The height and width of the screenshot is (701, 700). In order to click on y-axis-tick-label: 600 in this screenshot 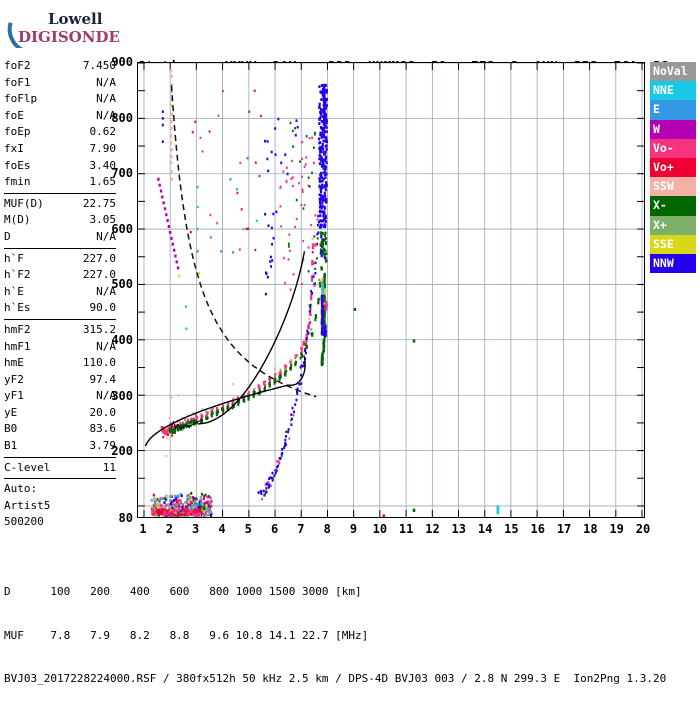, I will do `click(122, 228)`.